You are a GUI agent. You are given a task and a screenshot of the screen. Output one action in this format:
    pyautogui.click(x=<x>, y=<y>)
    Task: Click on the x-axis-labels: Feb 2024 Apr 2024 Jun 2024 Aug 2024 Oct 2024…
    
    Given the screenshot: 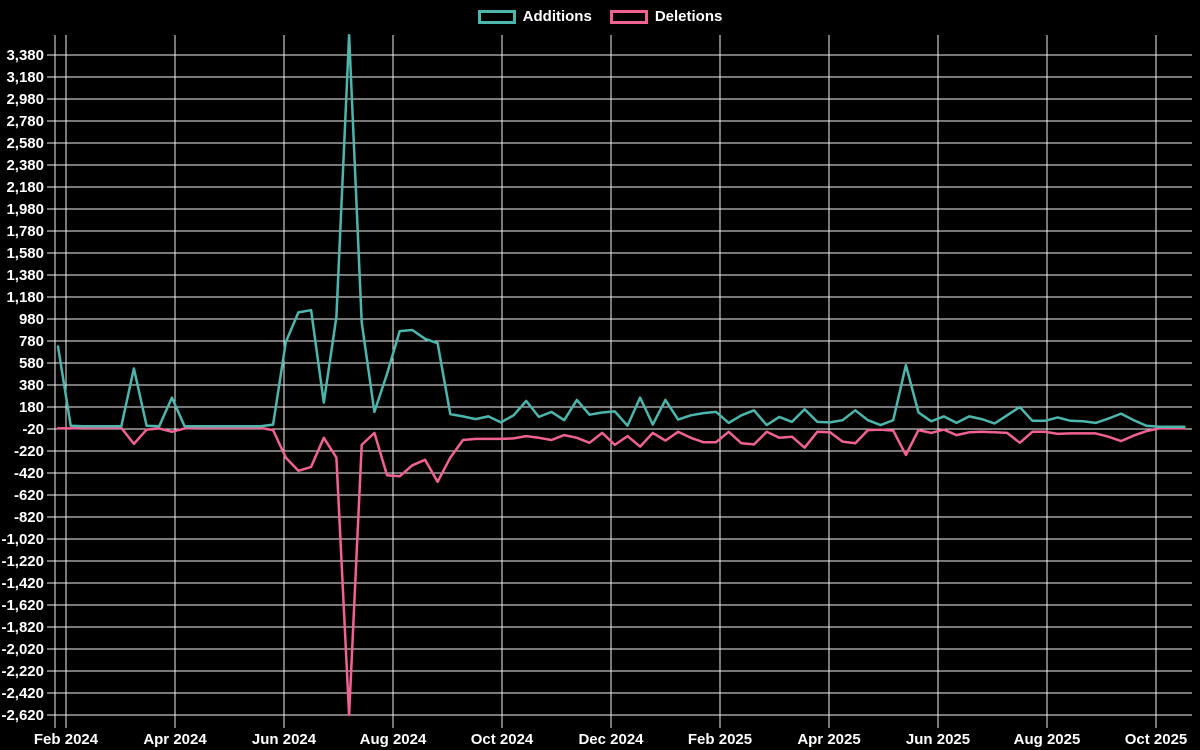 What is the action you would take?
    pyautogui.click(x=610, y=739)
    